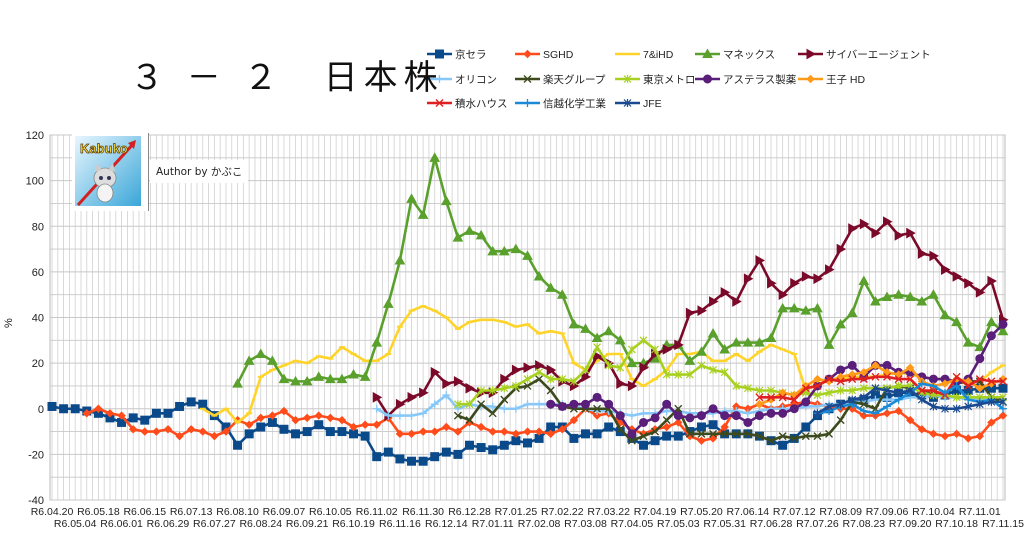 The image size is (1024, 556). Describe the element at coordinates (864, 54) in the screenshot. I see `legend-item: サイバーエージェント` at that location.